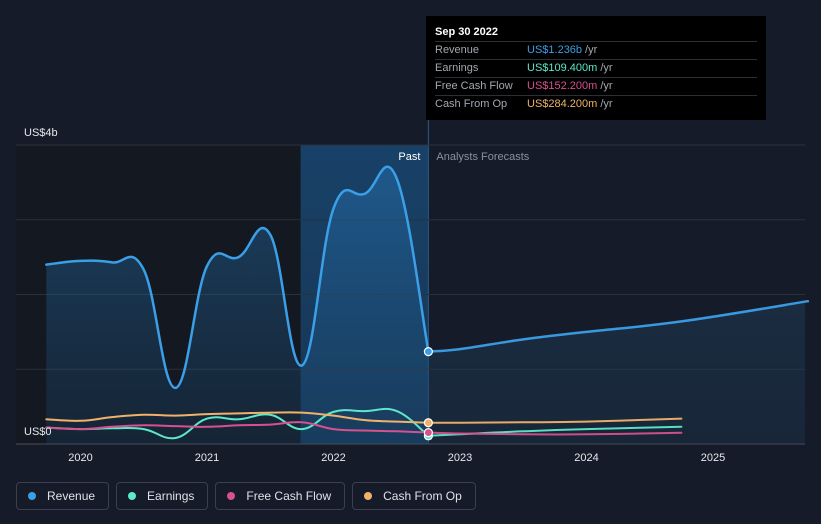 Image resolution: width=821 pixels, height=524 pixels. Describe the element at coordinates (562, 104) in the screenshot. I see `tooltip-value: US$284.200m` at that location.